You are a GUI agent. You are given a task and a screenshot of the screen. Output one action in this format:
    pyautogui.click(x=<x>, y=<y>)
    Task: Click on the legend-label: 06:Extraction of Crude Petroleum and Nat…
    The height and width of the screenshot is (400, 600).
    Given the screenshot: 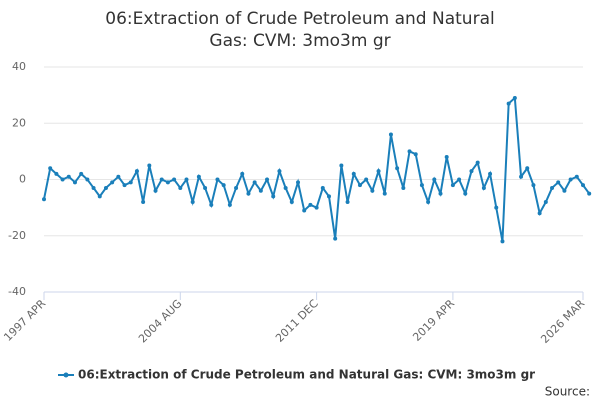 What is the action you would take?
    pyautogui.click(x=306, y=375)
    